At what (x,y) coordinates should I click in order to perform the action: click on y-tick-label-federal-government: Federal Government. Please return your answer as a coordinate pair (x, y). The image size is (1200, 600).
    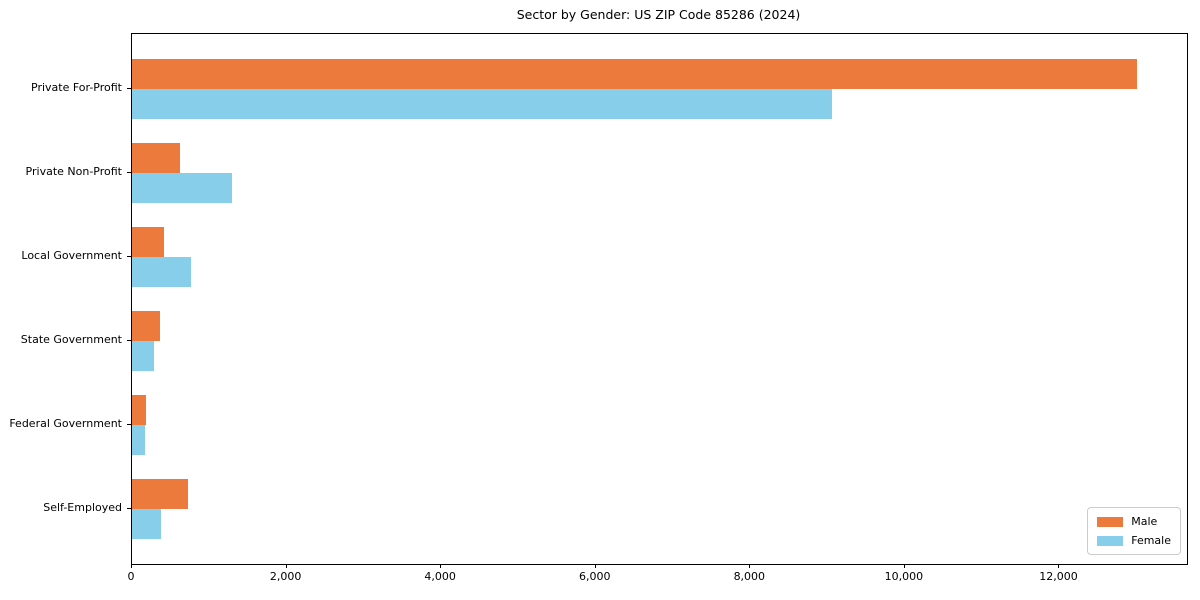
    Looking at the image, I should click on (65, 423).